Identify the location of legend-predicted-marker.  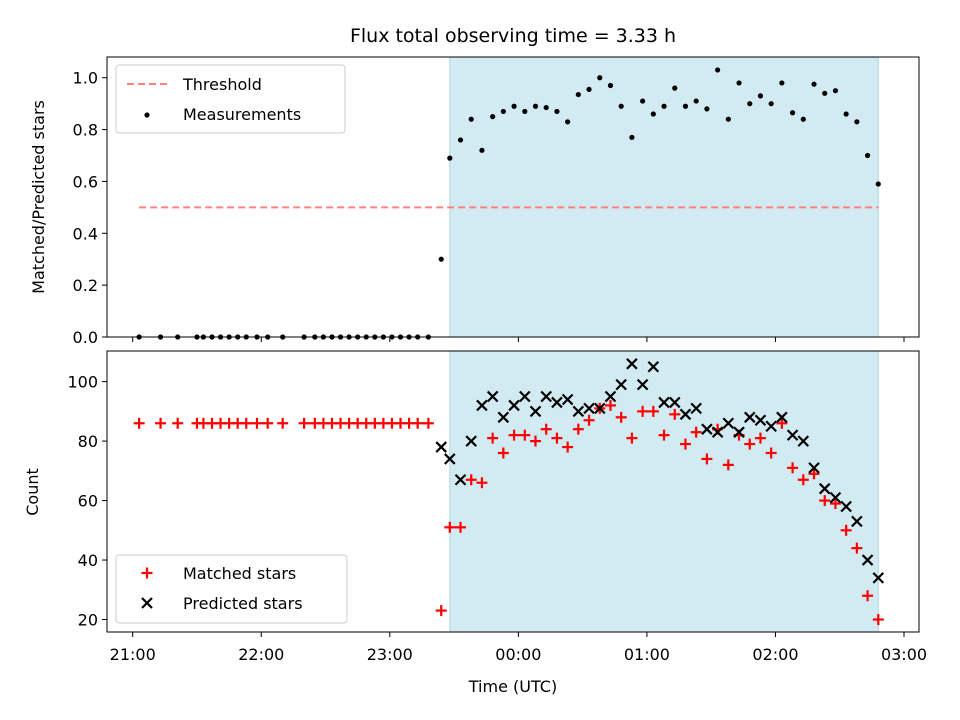
(147, 603).